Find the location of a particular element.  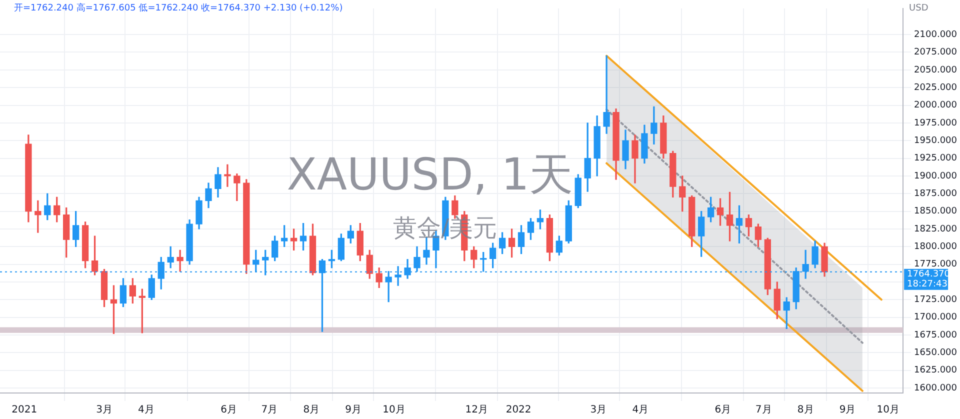

y-tick-label: 1650.000 is located at coordinates (936, 353).